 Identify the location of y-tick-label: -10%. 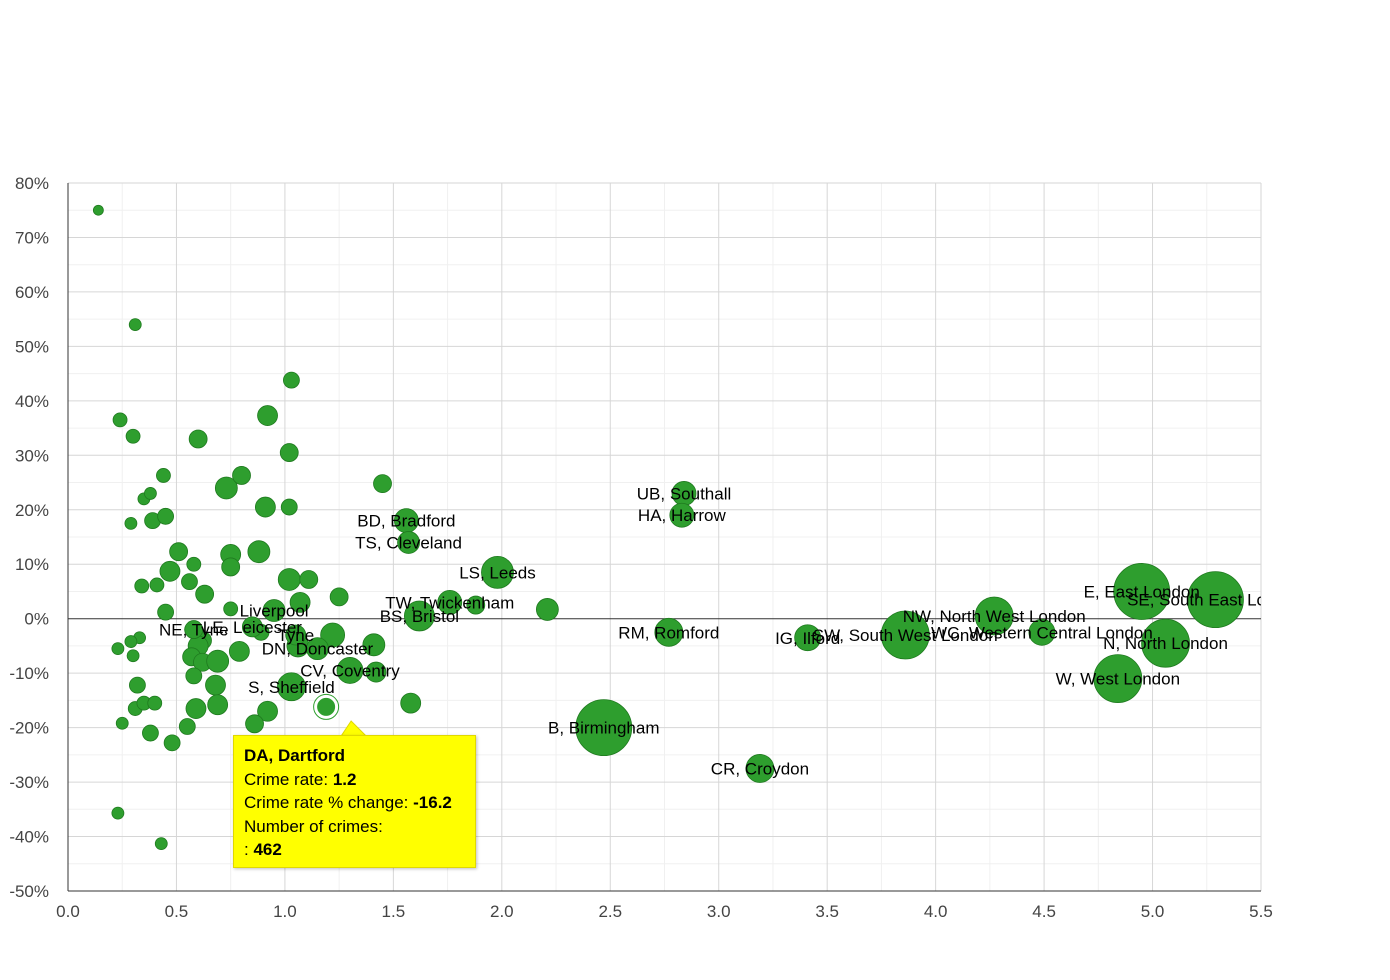
(29, 673).